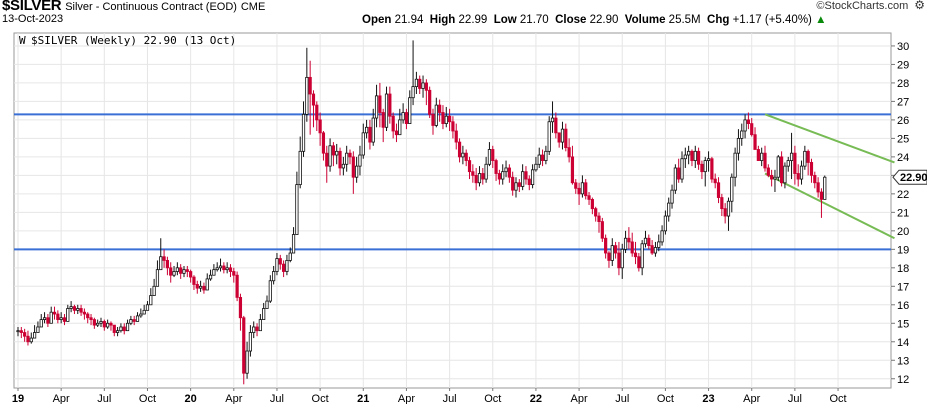 This screenshot has height=404, width=927. I want to click on low-value: 21.70, so click(534, 20).